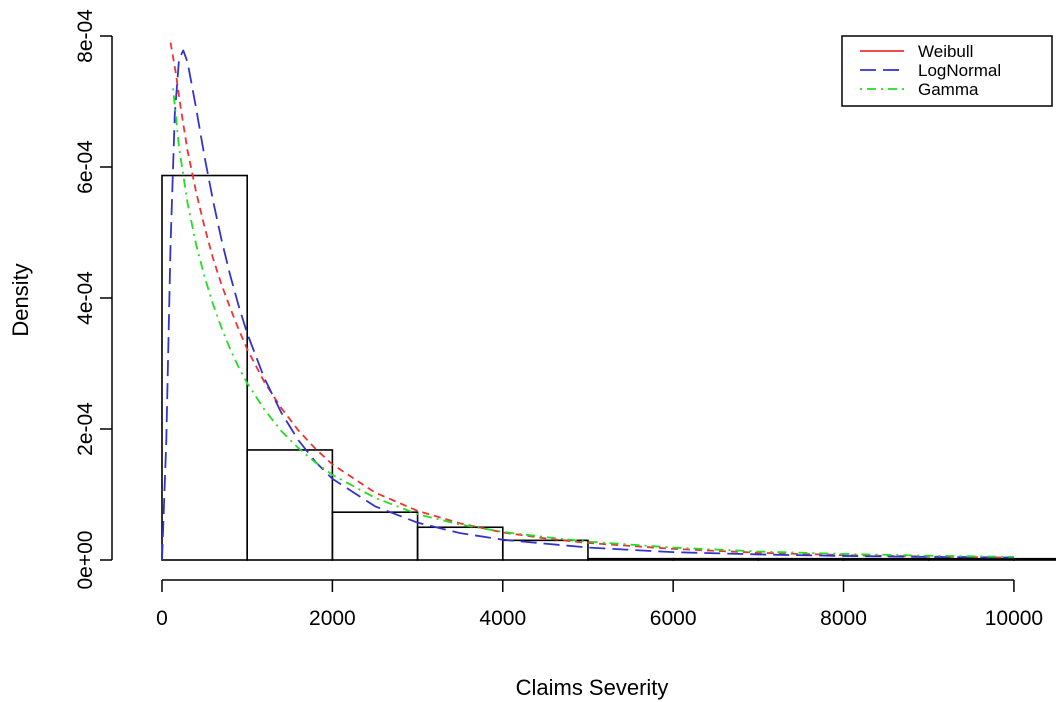  What do you see at coordinates (948, 89) in the screenshot?
I see `legend-label-gamma: Gamma` at bounding box center [948, 89].